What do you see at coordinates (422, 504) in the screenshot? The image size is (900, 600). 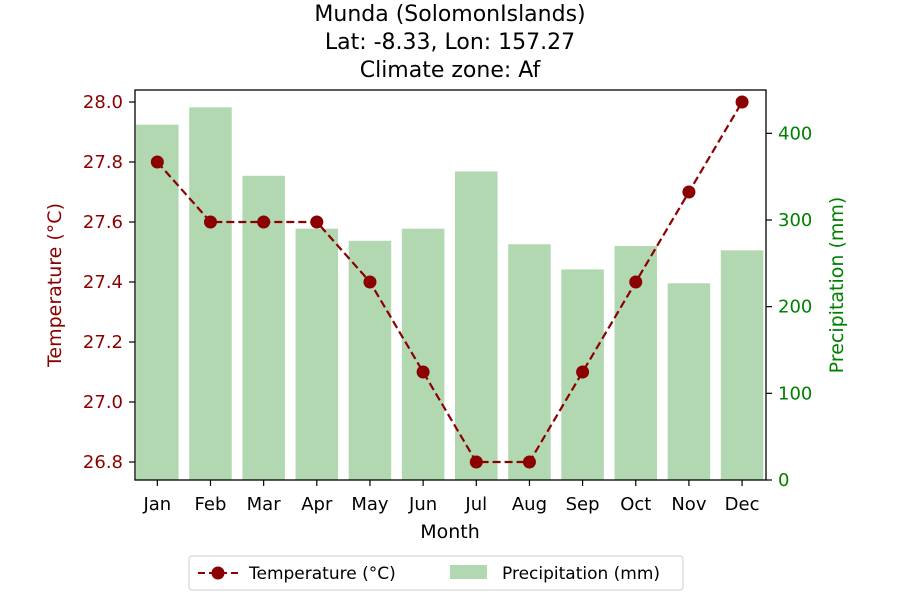 I see `x-tick-label: Jun` at bounding box center [422, 504].